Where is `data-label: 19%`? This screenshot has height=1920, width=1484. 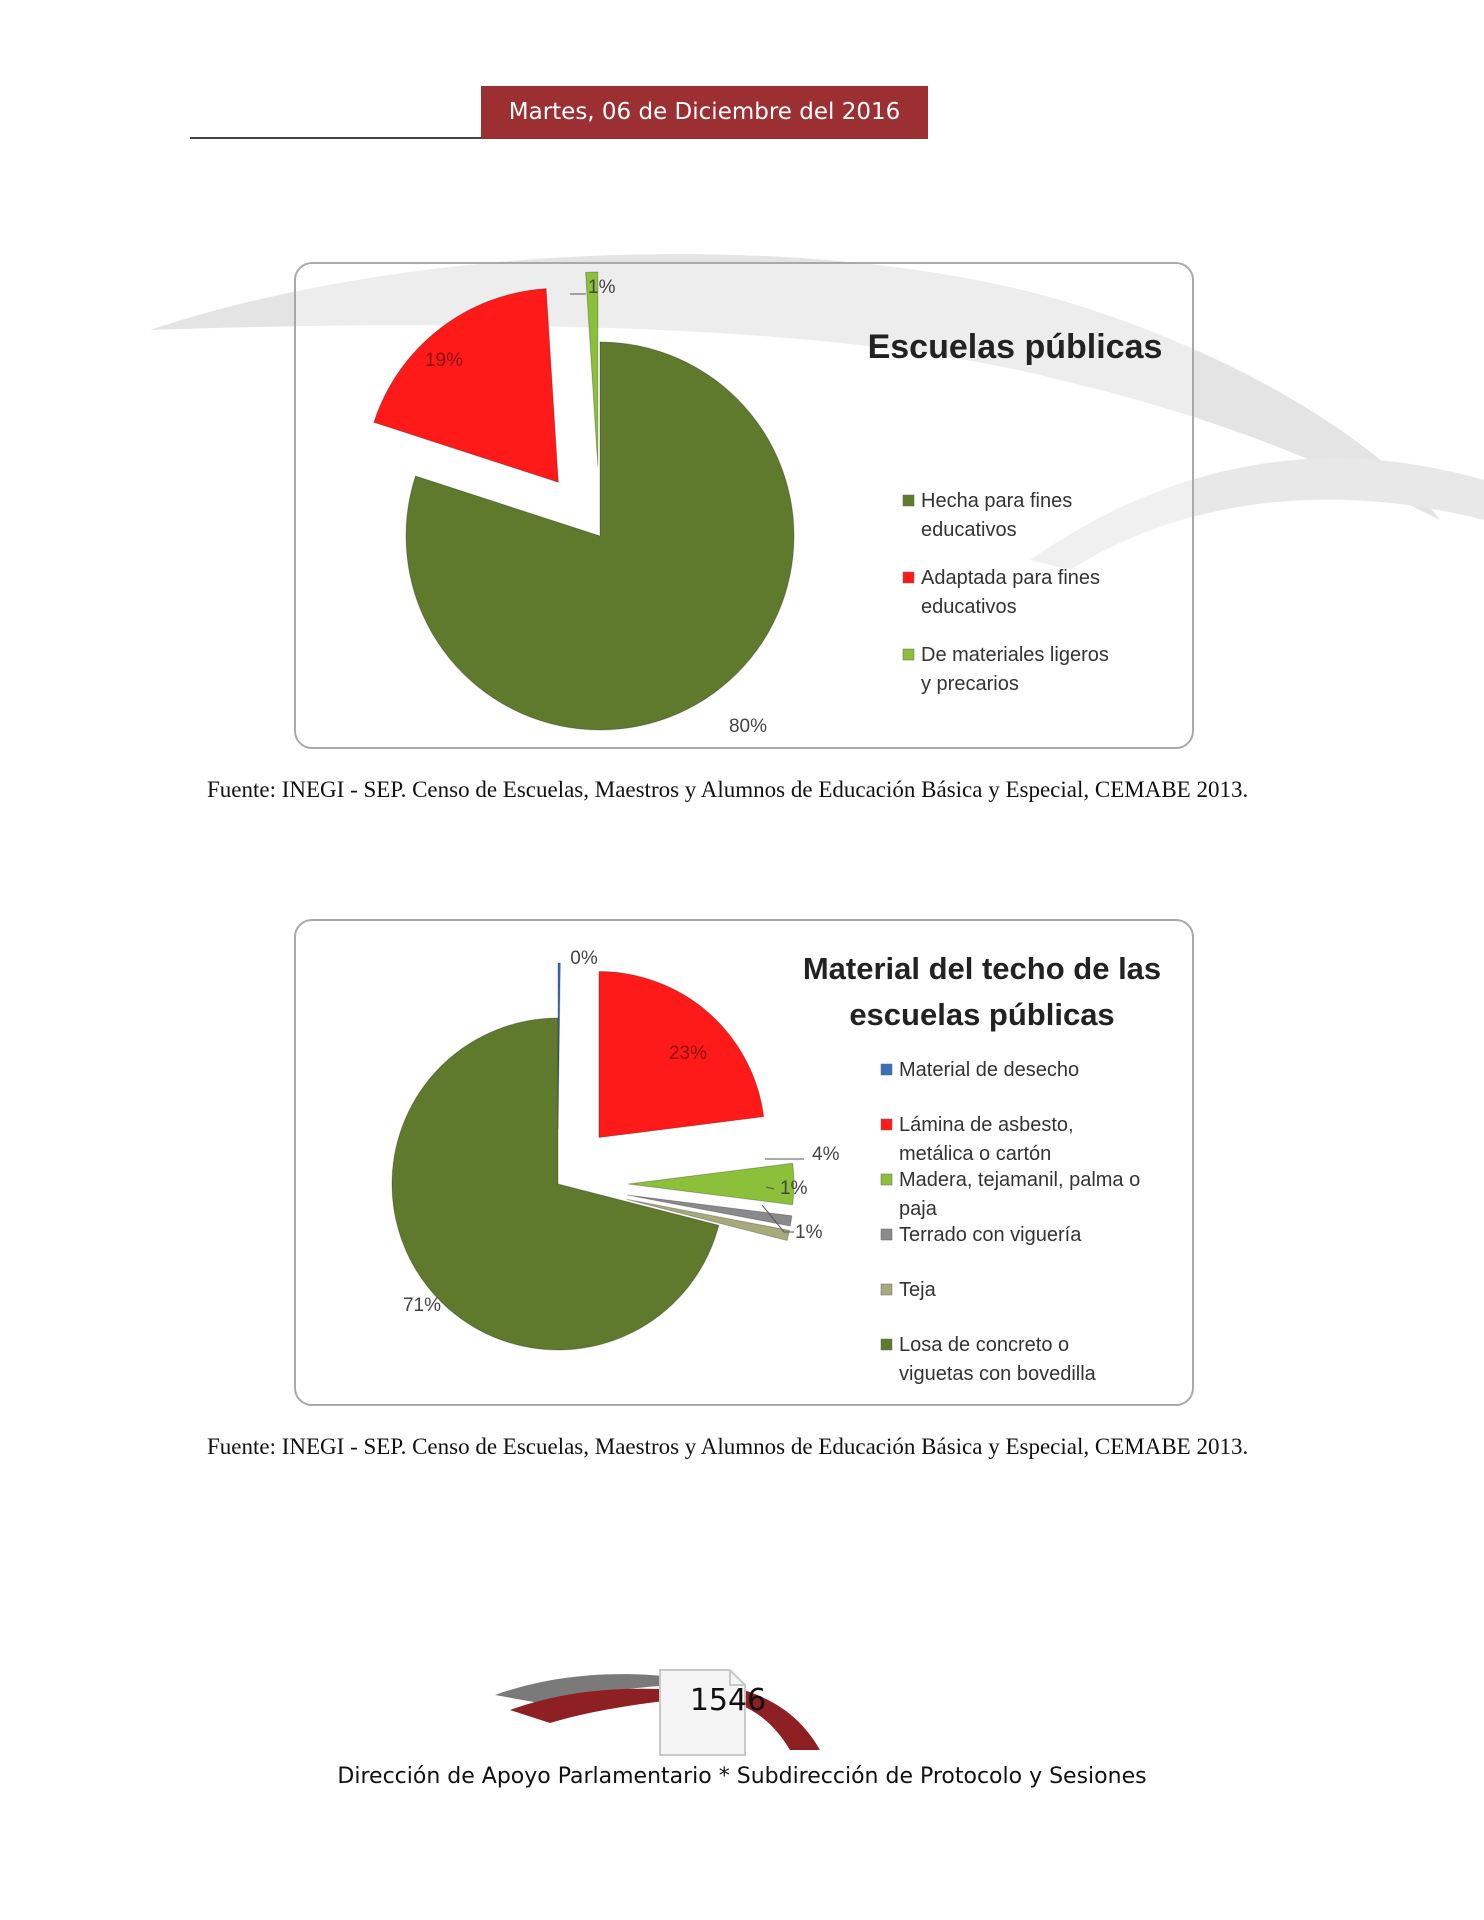 data-label: 19% is located at coordinates (444, 360).